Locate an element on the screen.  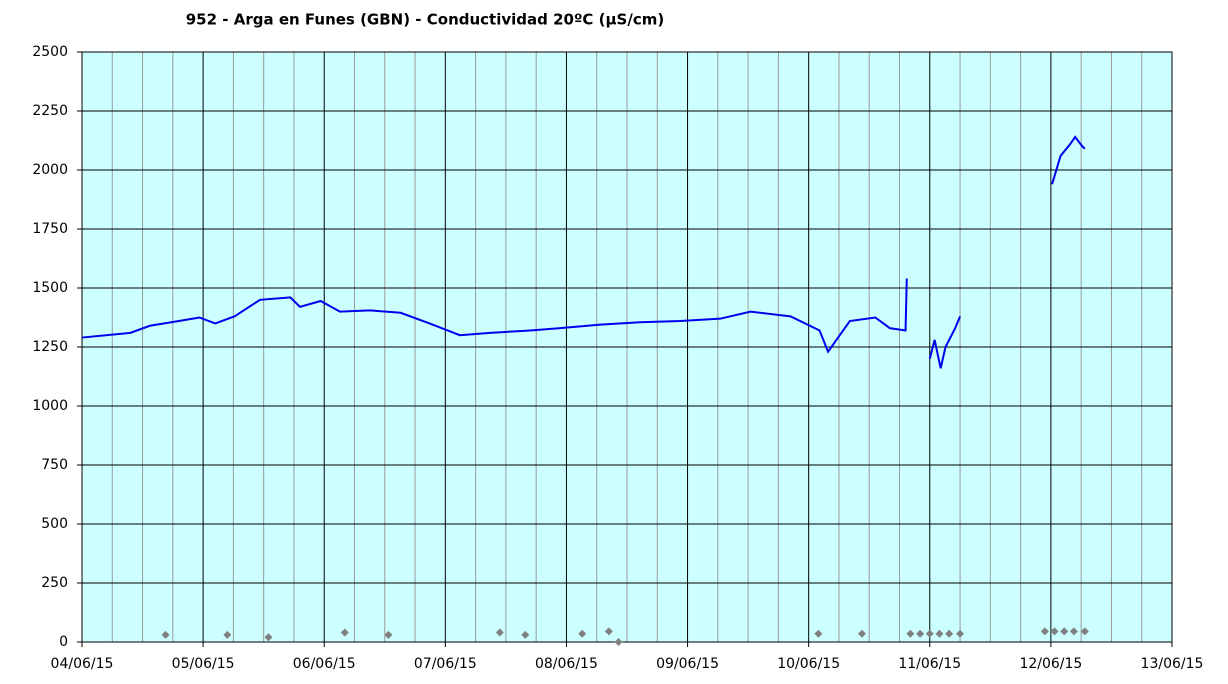
y-tick-label: 1500 is located at coordinates (50, 288).